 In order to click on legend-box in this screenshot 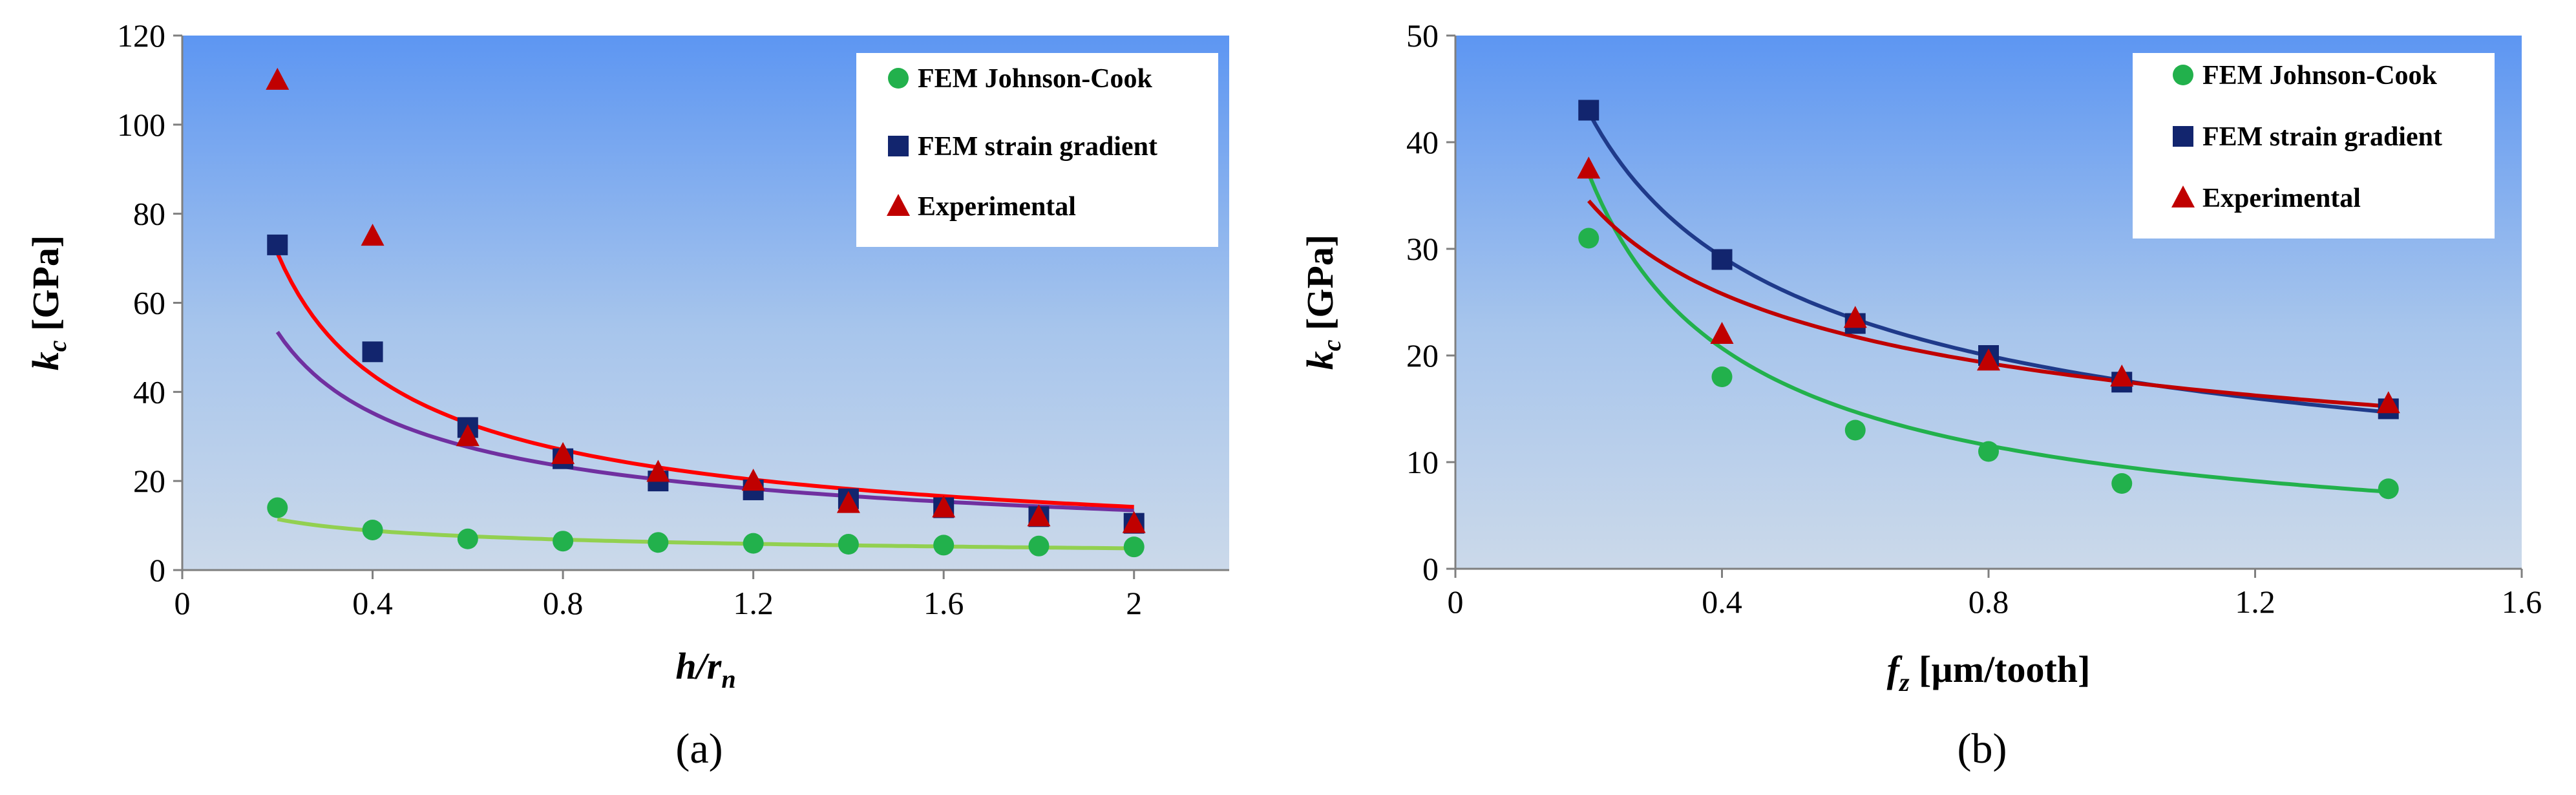, I will do `click(1037, 150)`.